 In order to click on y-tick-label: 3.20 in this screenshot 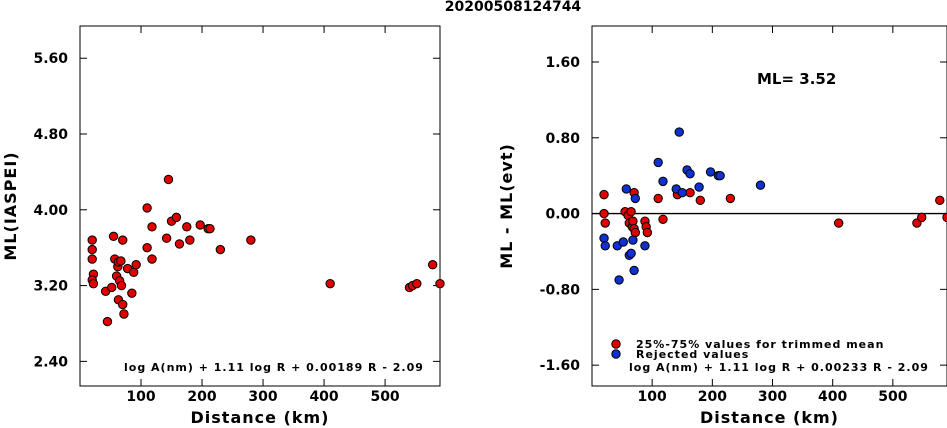, I will do `click(50, 287)`.